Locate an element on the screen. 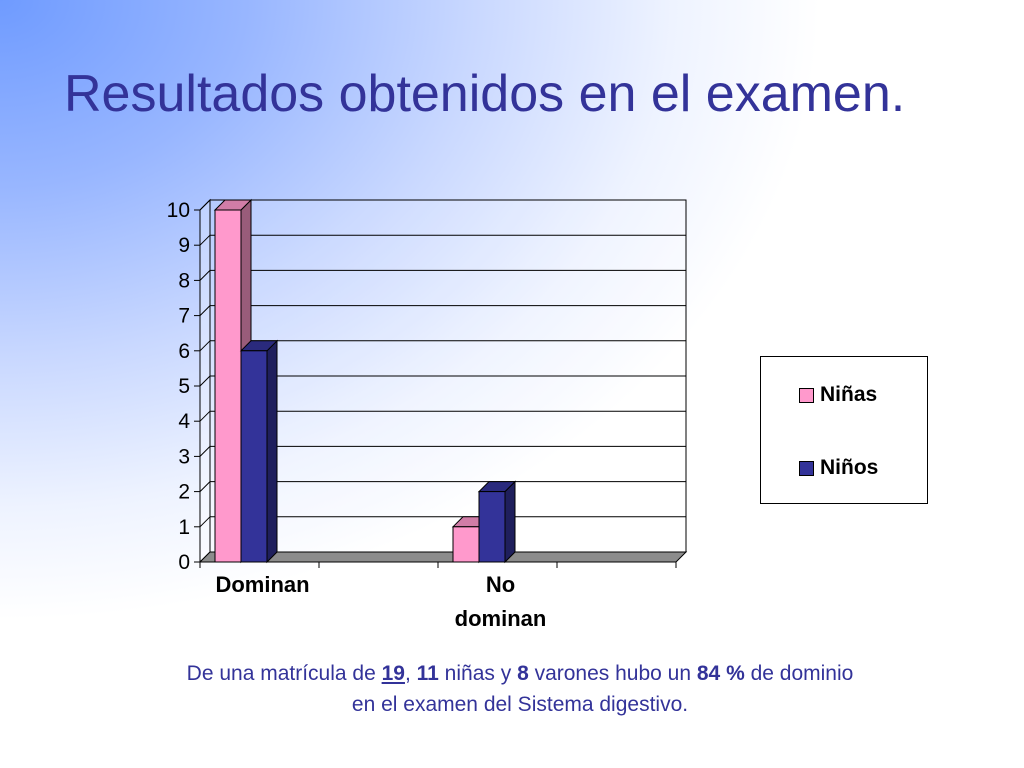 This screenshot has width=1024, height=768. y-tick-label: 7 is located at coordinates (184, 316).